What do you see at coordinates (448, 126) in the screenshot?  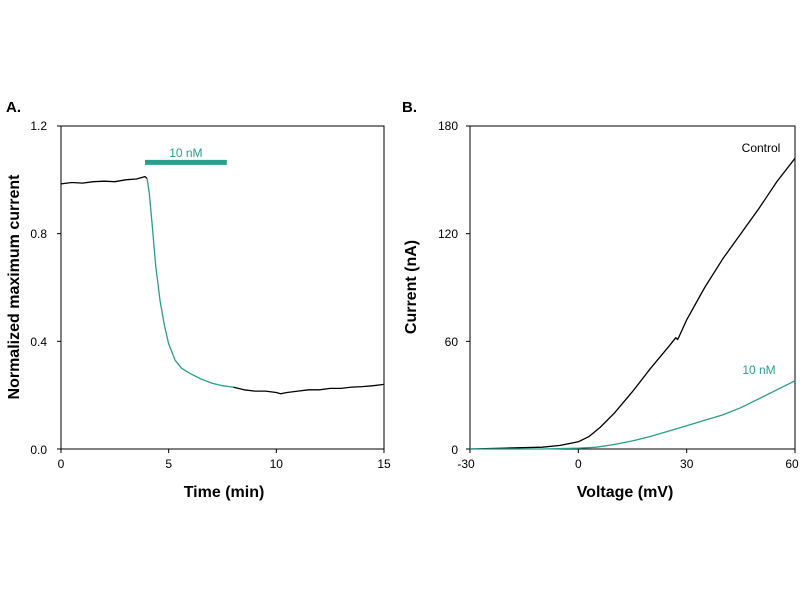 I see `panel-b-ytick-label: 180` at bounding box center [448, 126].